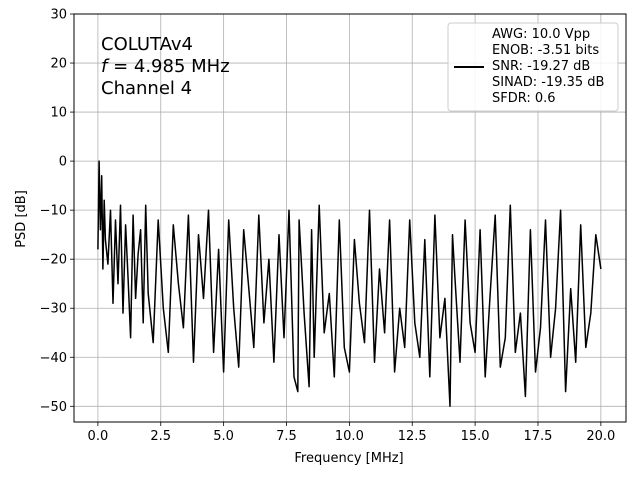 This screenshot has width=640, height=480. I want to click on x-tick-label: 0.0, so click(98, 436).